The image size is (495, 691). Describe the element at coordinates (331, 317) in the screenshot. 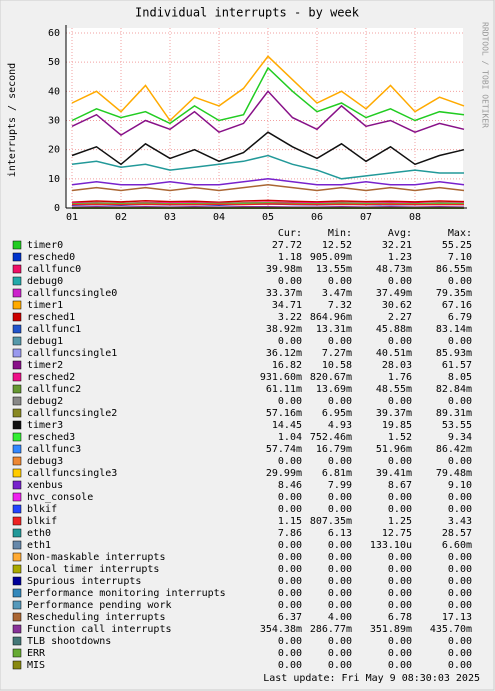

I see `legend-stat: 864.96m` at that location.